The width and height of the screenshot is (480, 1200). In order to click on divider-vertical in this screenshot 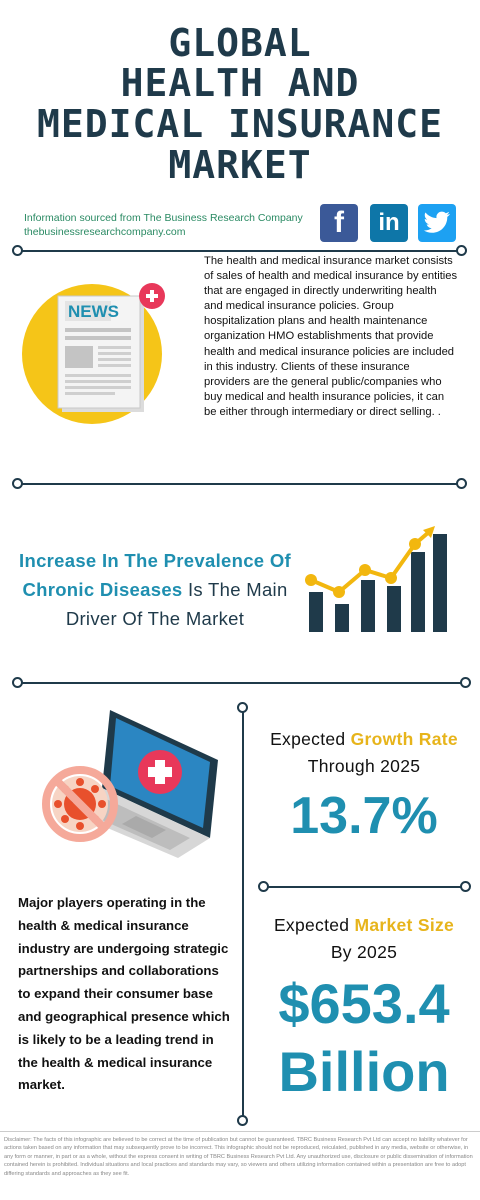, I will do `click(243, 914)`.